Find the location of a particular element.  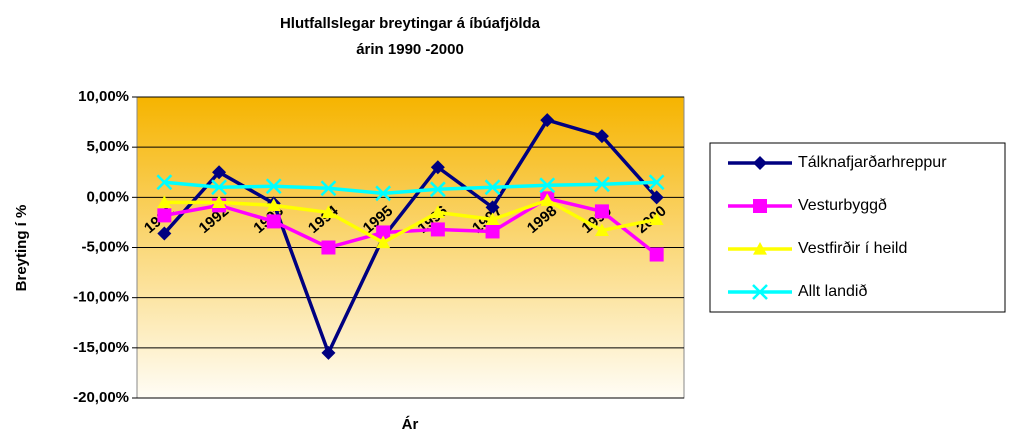

chart-subtitle: árin 1990 -2000 is located at coordinates (410, 49).